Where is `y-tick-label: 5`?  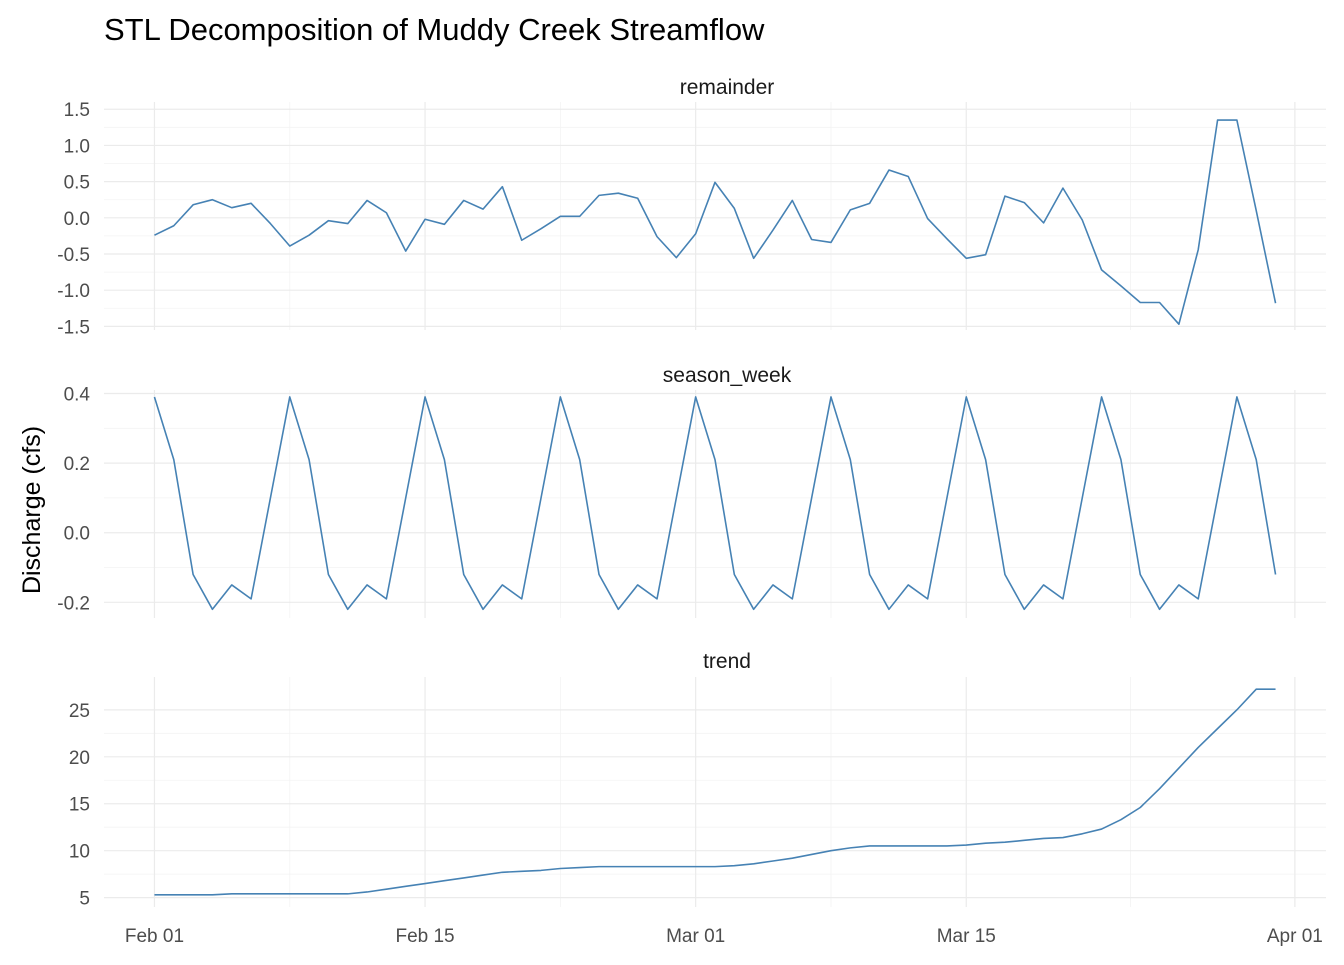 y-tick-label: 5 is located at coordinates (84, 899).